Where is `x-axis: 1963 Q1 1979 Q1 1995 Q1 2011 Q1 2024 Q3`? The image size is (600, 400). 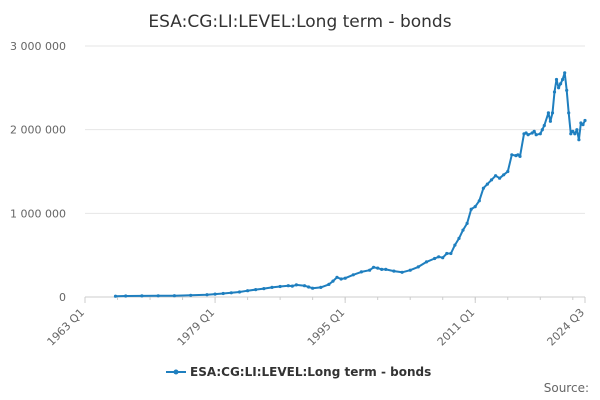
x-axis: 1963 Q1 1979 Q1 1995 Q1 2011 Q1 2024 Q3 is located at coordinates (316, 323).